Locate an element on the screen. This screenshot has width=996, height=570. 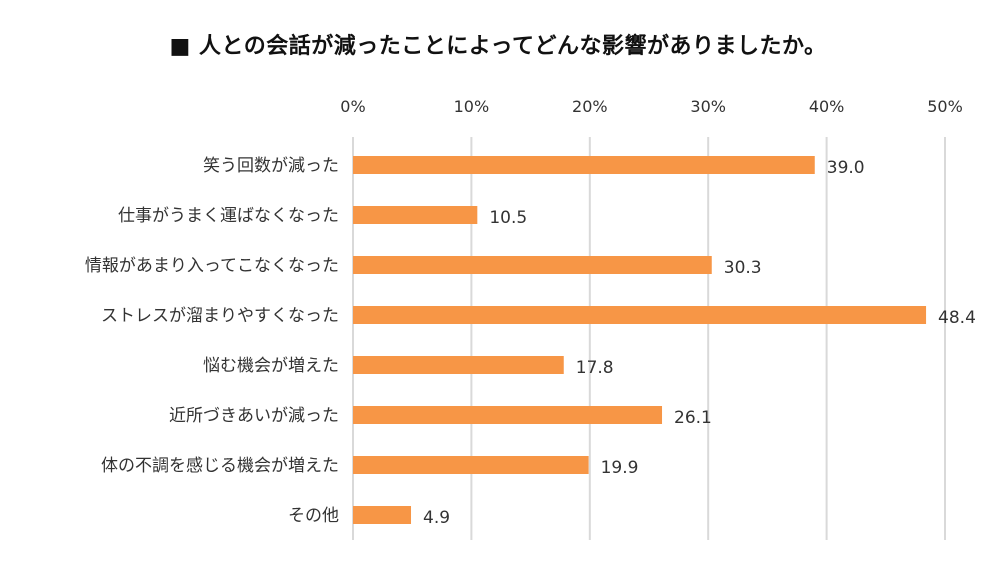
x-tick-label: 0% is located at coordinates (352, 106).